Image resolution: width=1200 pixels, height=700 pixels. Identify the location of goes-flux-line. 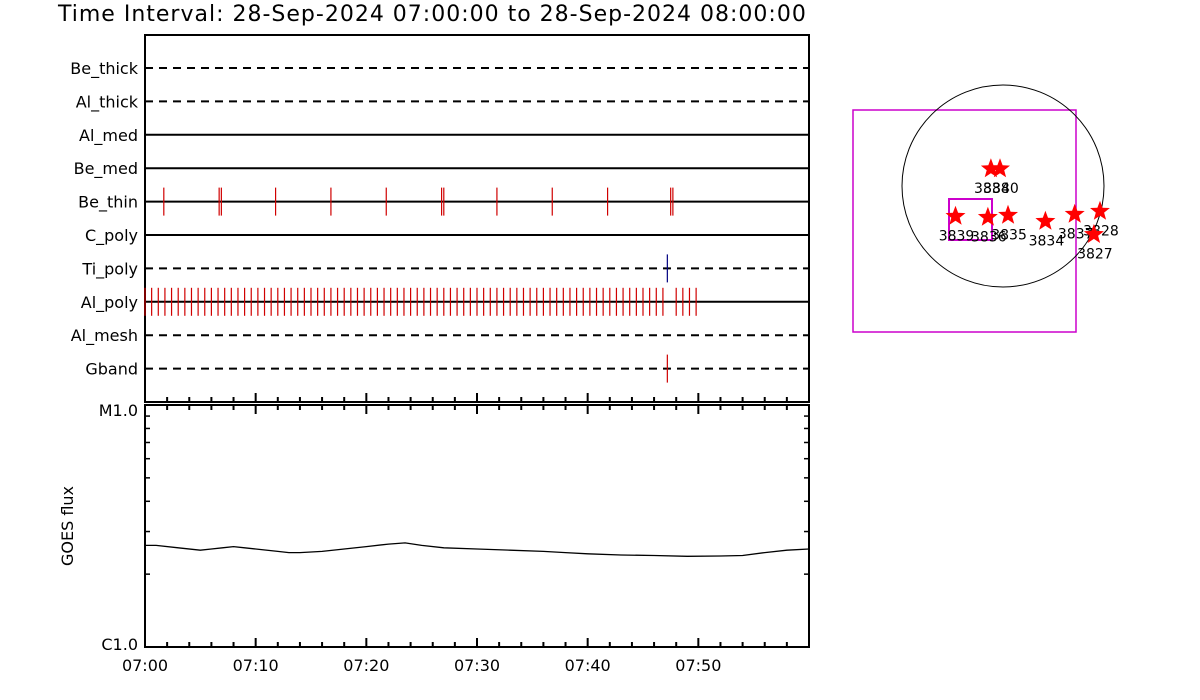
(477, 549).